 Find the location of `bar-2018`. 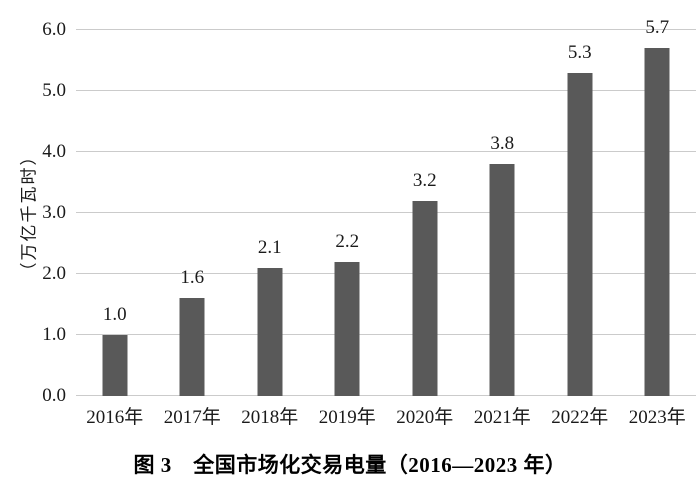

bar-2018 is located at coordinates (270, 331).